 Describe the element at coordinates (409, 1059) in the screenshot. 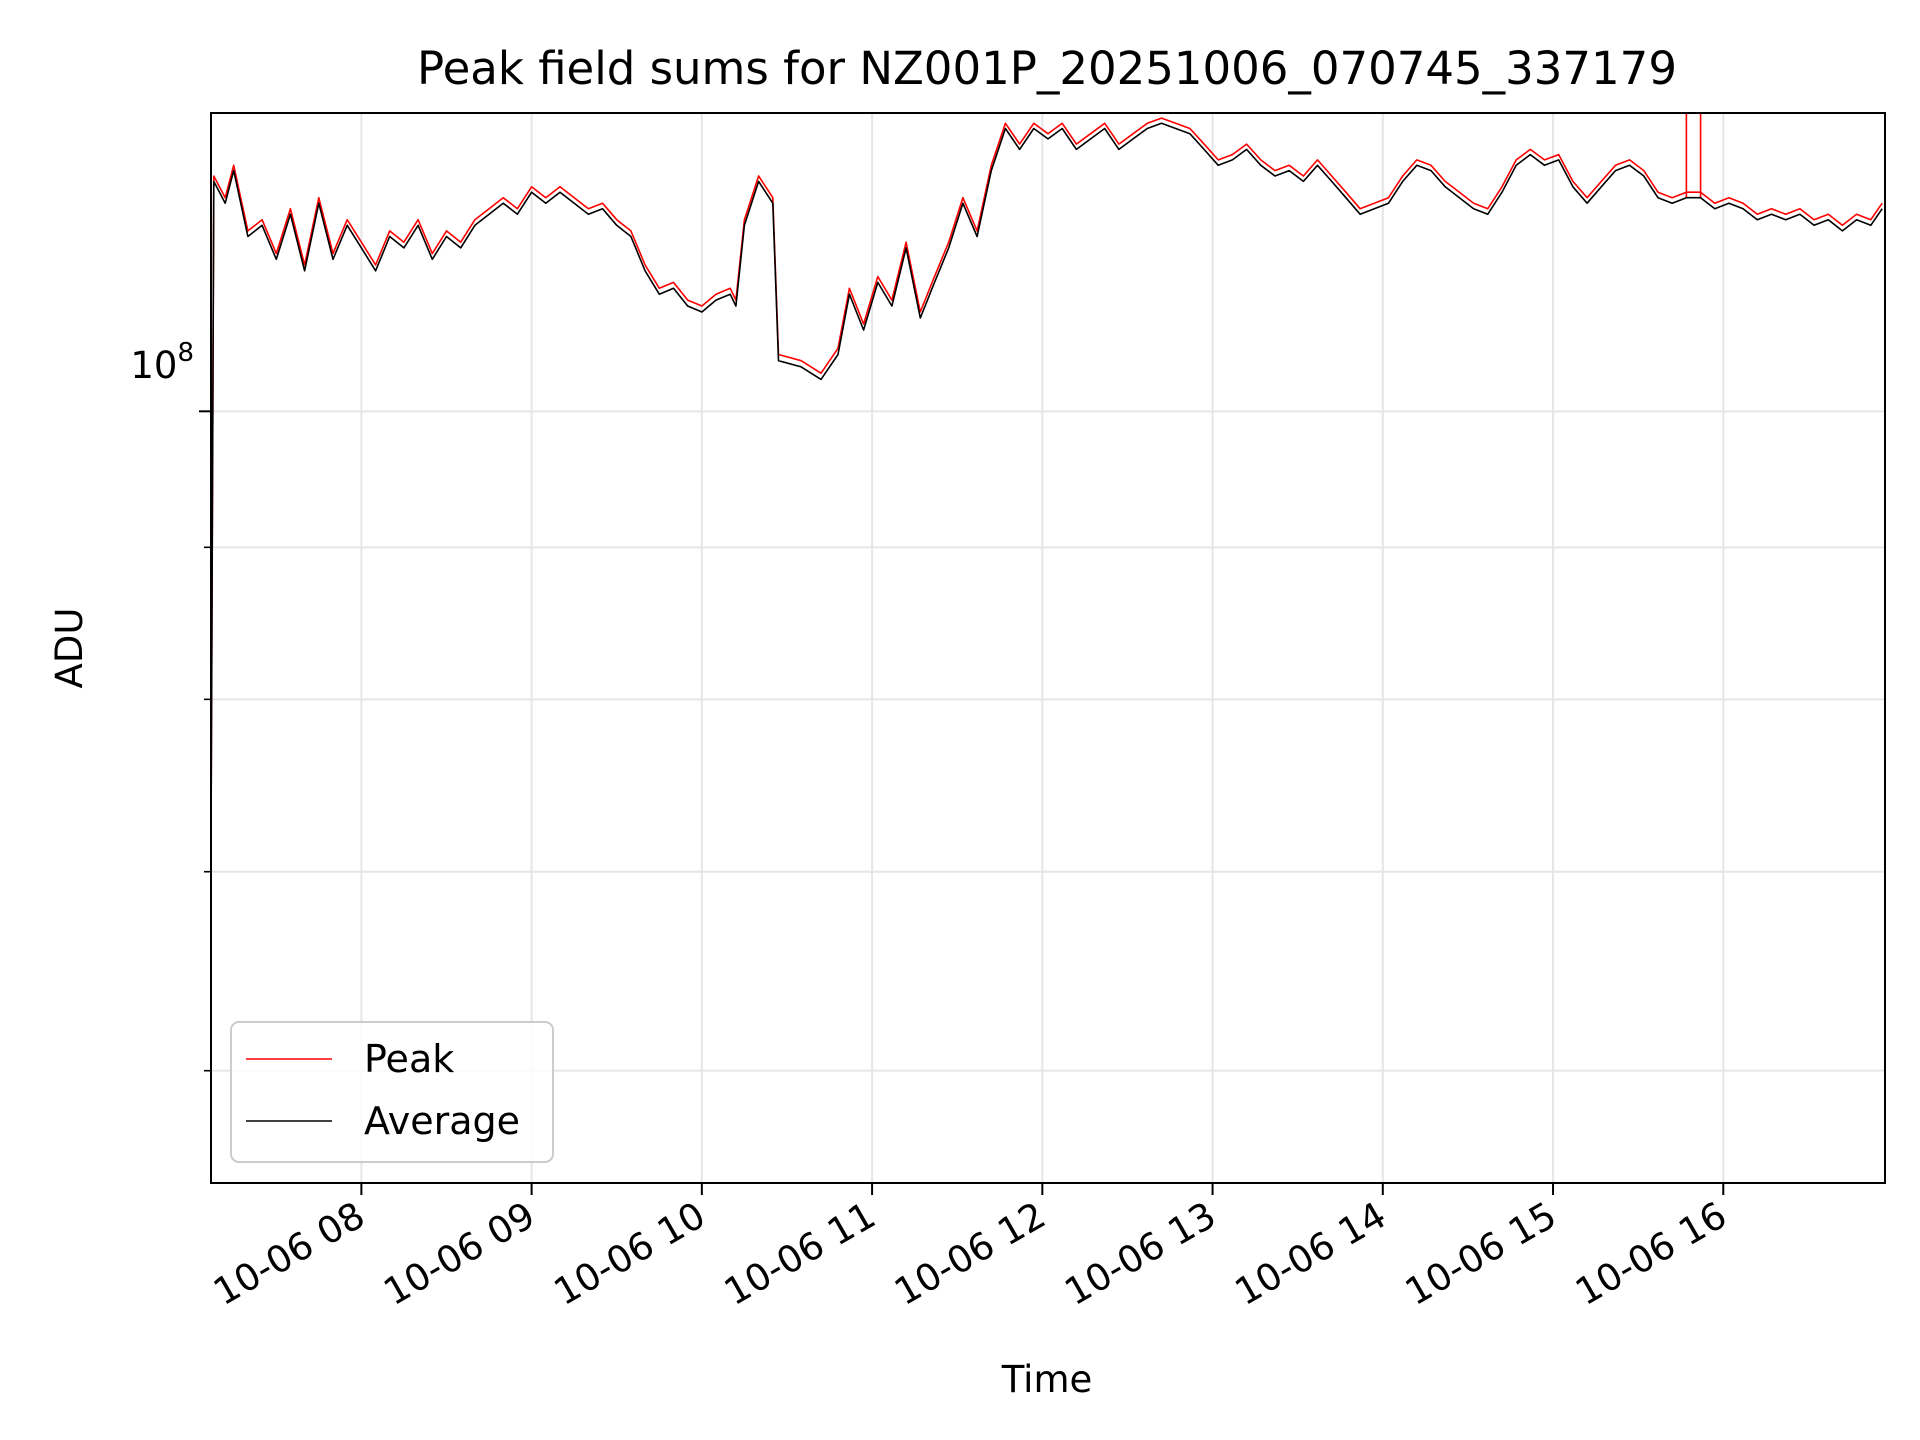

I see `legend-label-peak: Peak` at that location.